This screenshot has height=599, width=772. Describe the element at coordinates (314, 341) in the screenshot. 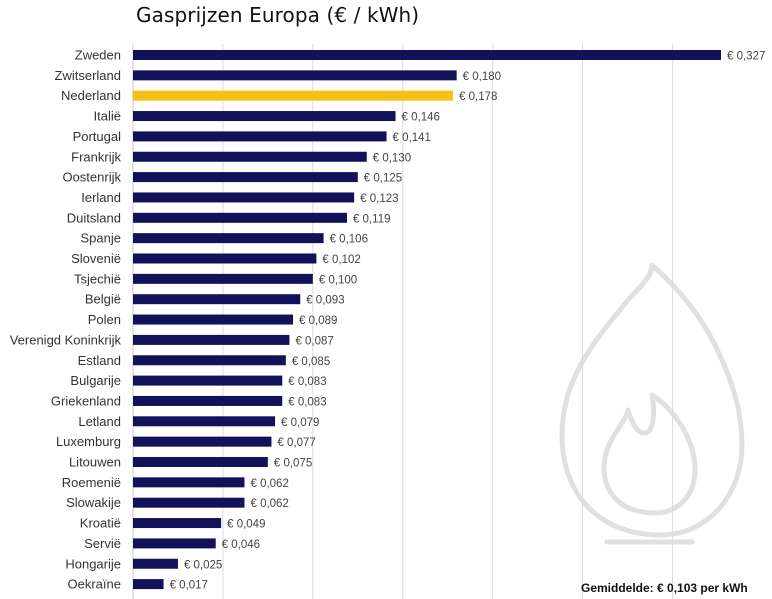

I see `value-label: € 0,087` at that location.